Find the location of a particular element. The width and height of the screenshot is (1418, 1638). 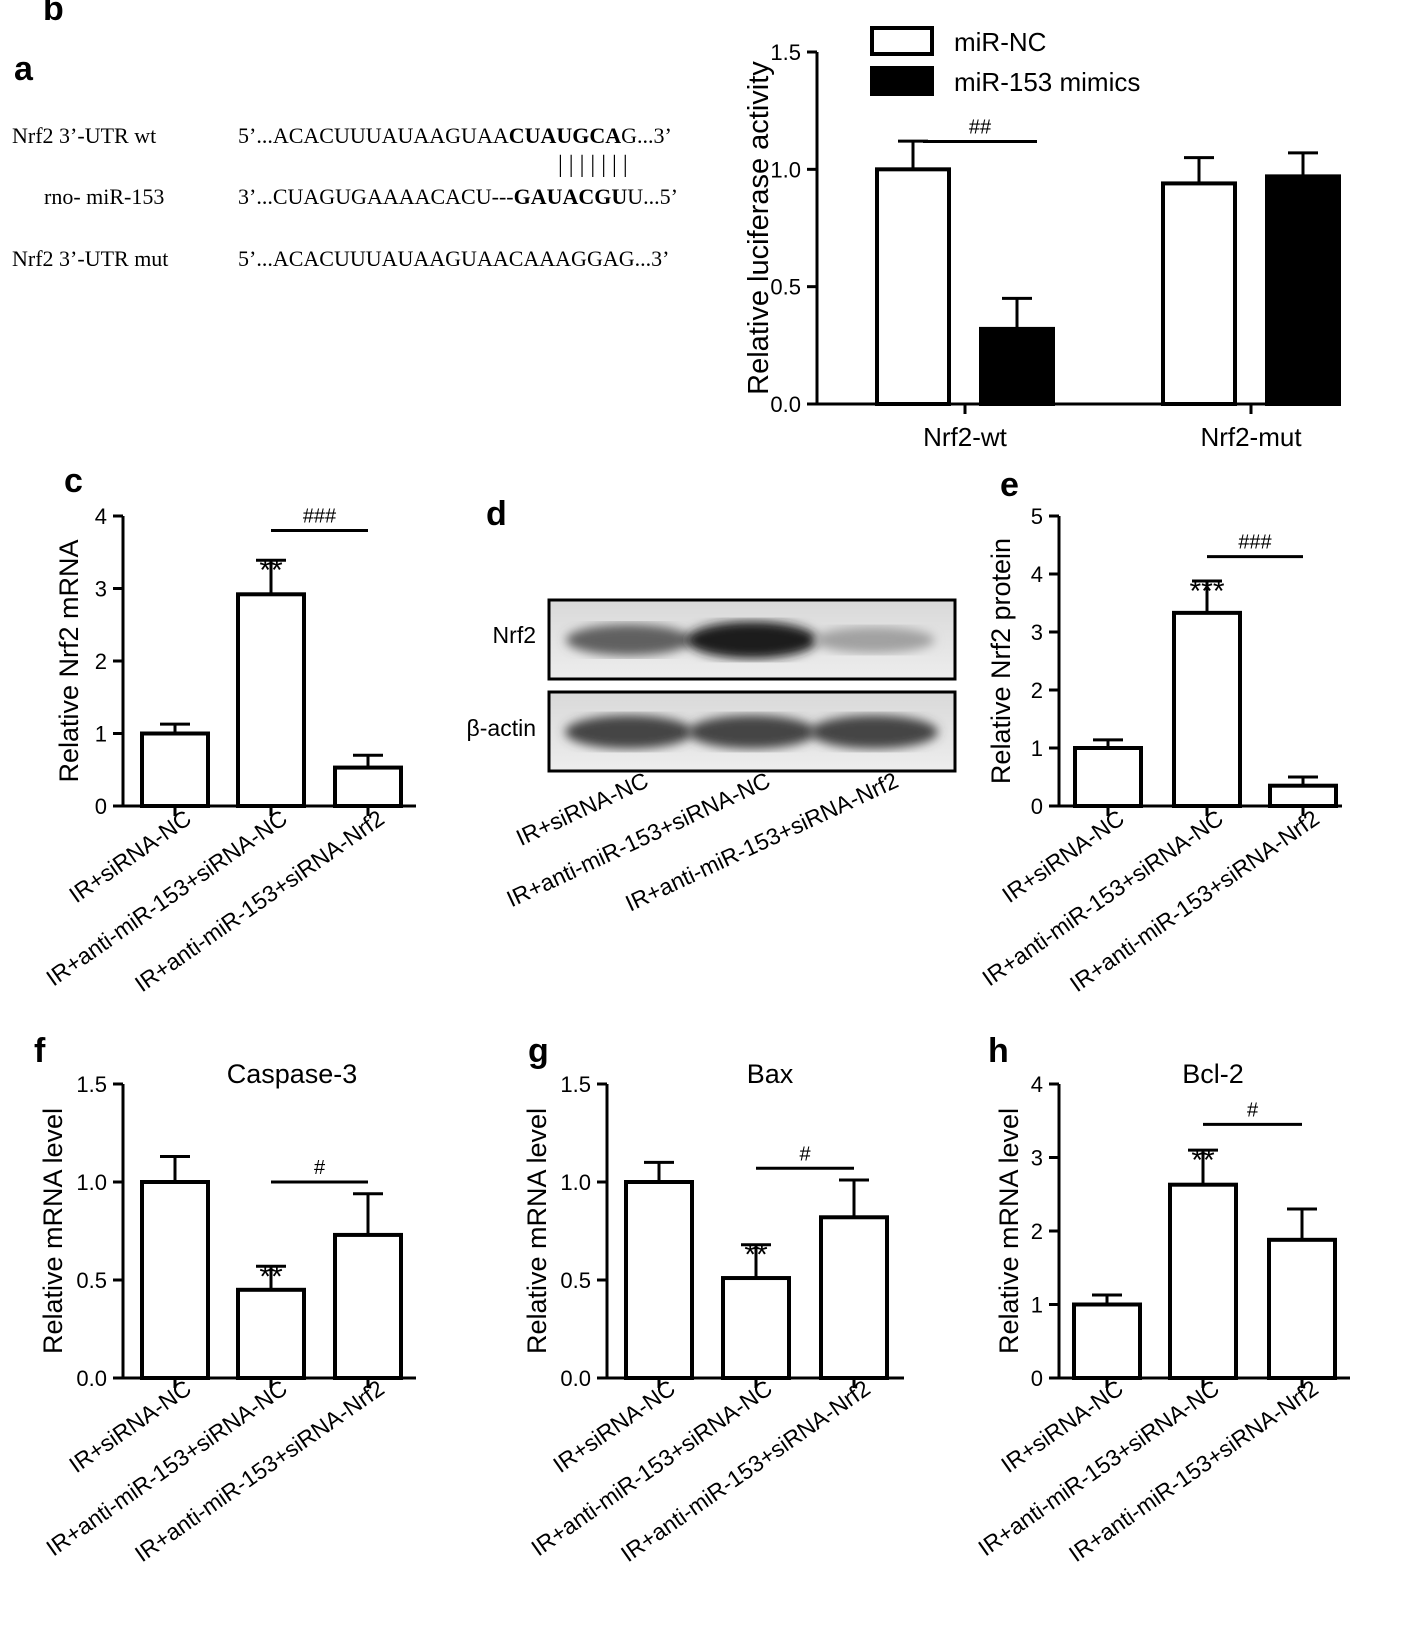

significance-mark: ### is located at coordinates (1255, 543).